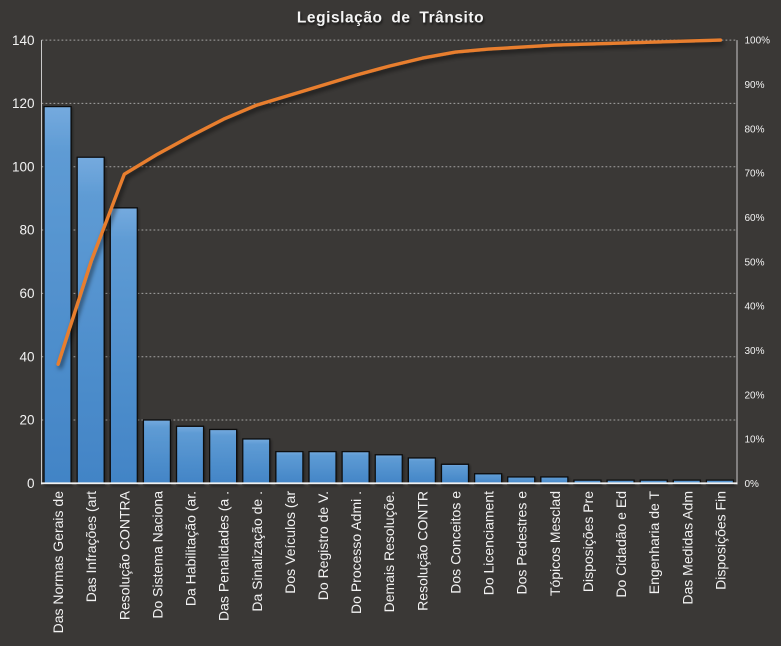  Describe the element at coordinates (124, 555) in the screenshot. I see `svg-text: Resolução CONTRA` at that location.